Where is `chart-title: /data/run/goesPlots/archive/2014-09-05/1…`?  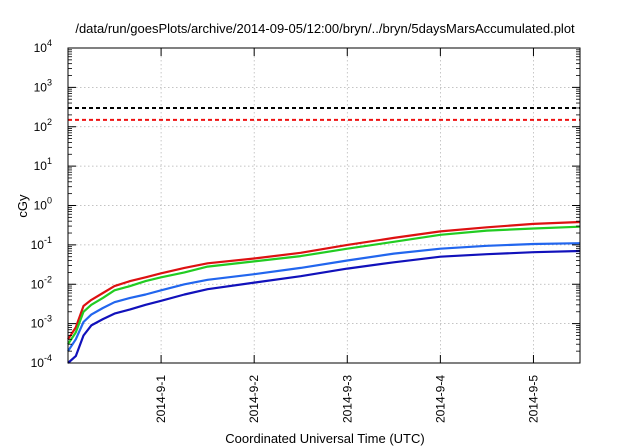
chart-title: /data/run/goesPlots/archive/2014-09-05/1… is located at coordinates (325, 28).